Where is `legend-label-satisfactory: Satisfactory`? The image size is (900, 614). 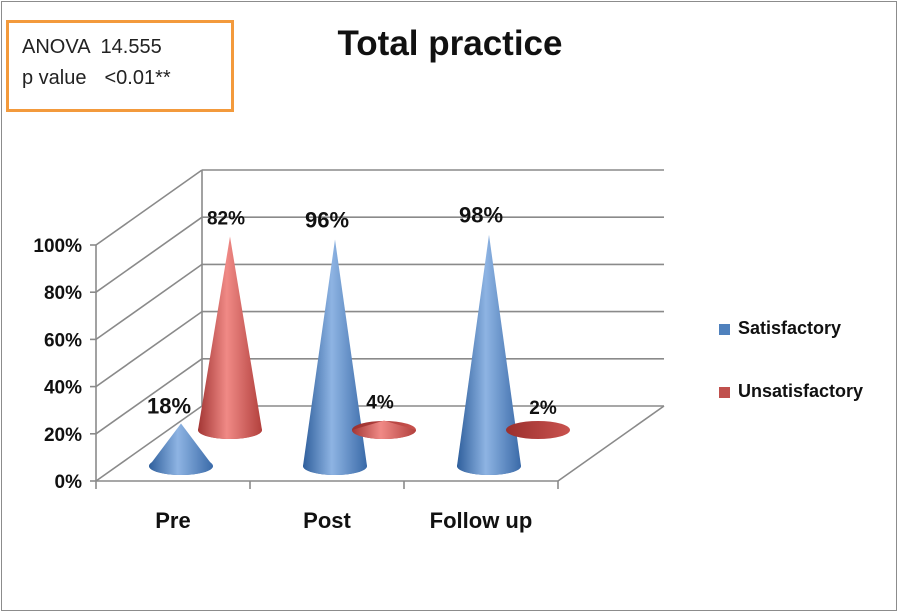
legend-label-satisfactory: Satisfactory is located at coordinates (790, 328).